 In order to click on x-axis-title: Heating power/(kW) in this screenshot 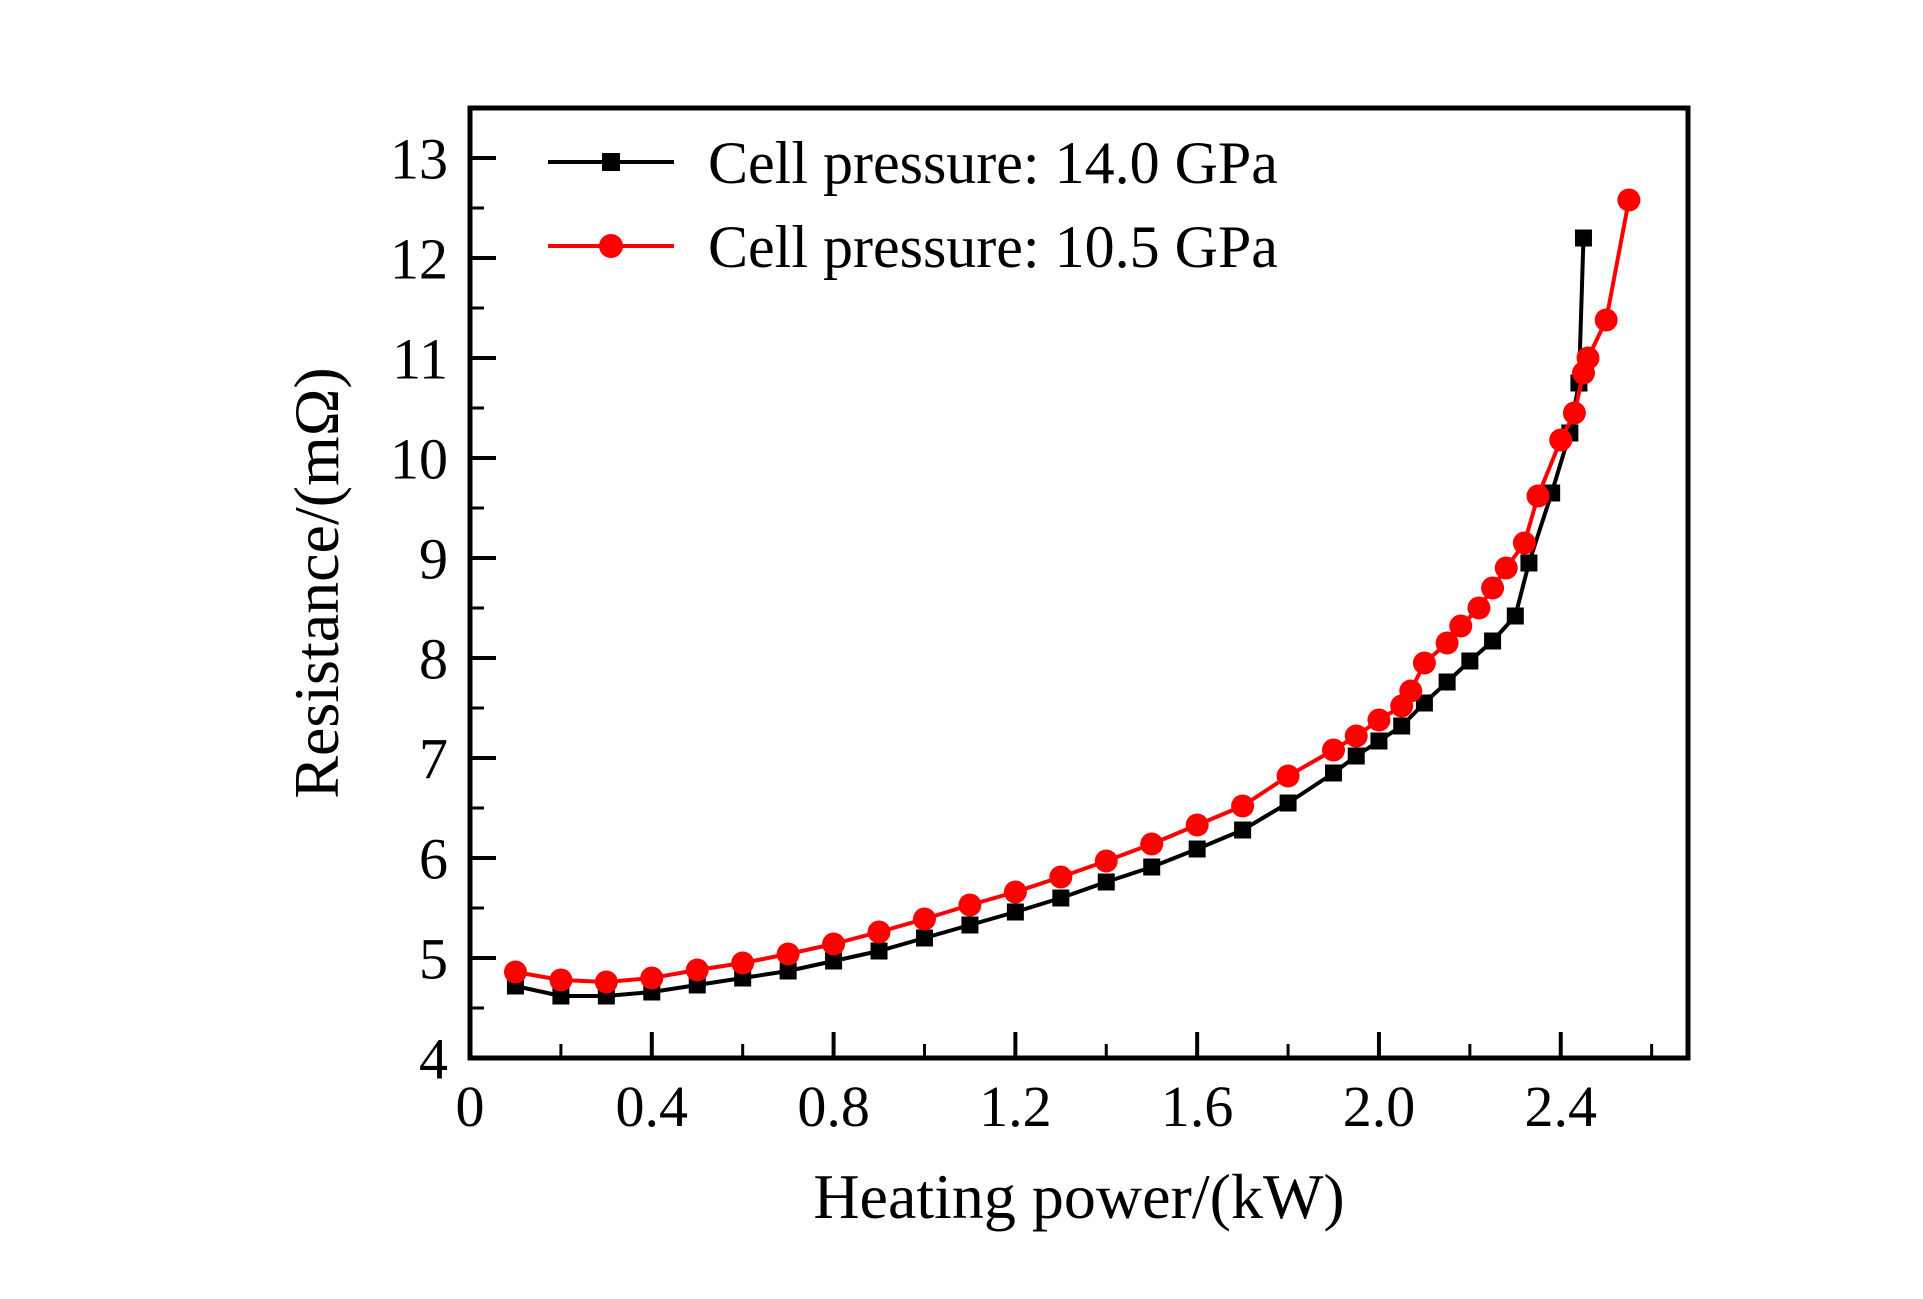, I will do `click(1078, 1196)`.